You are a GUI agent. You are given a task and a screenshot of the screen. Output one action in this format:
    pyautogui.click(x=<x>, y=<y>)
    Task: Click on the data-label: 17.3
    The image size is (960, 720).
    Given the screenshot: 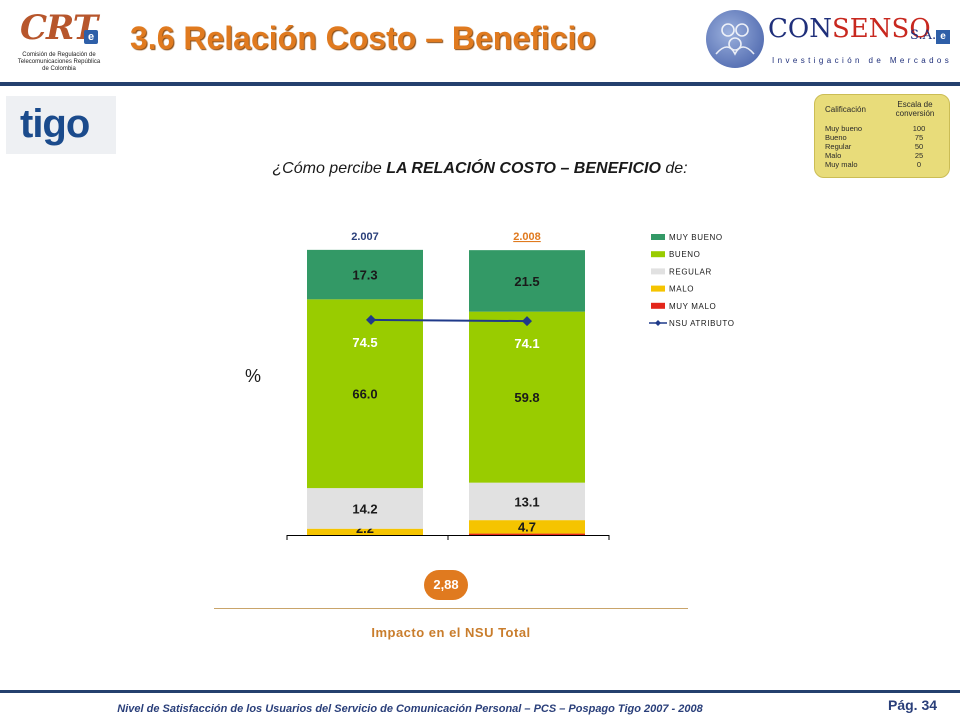 What is the action you would take?
    pyautogui.click(x=364, y=275)
    